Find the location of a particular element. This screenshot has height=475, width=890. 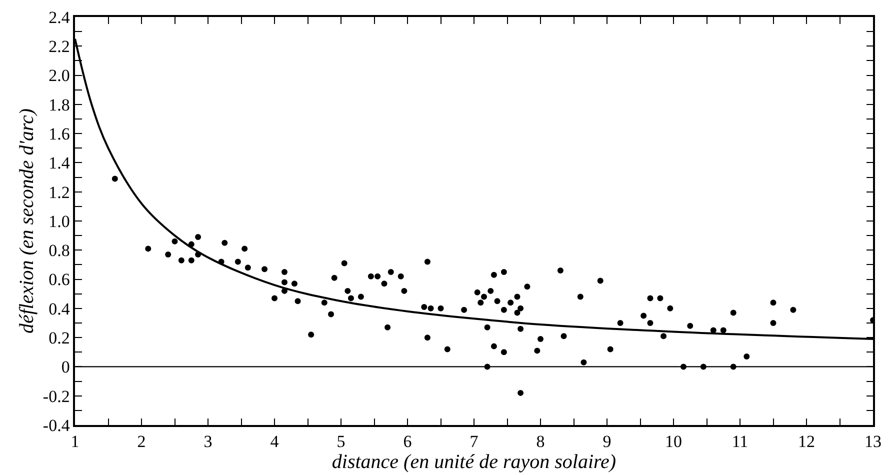

y-tick-label: 1.8 is located at coordinates (59, 104).